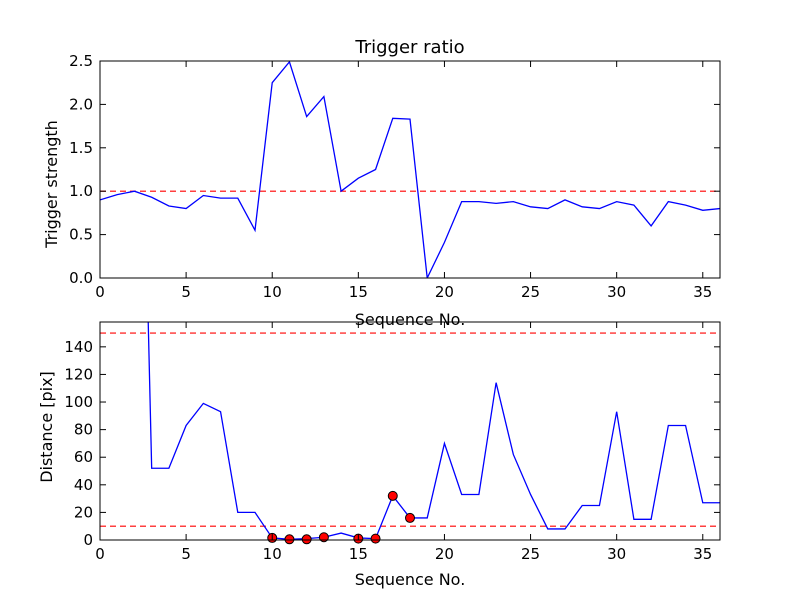 The image size is (800, 600). I want to click on y-tick-label: 0.0, so click(81, 278).